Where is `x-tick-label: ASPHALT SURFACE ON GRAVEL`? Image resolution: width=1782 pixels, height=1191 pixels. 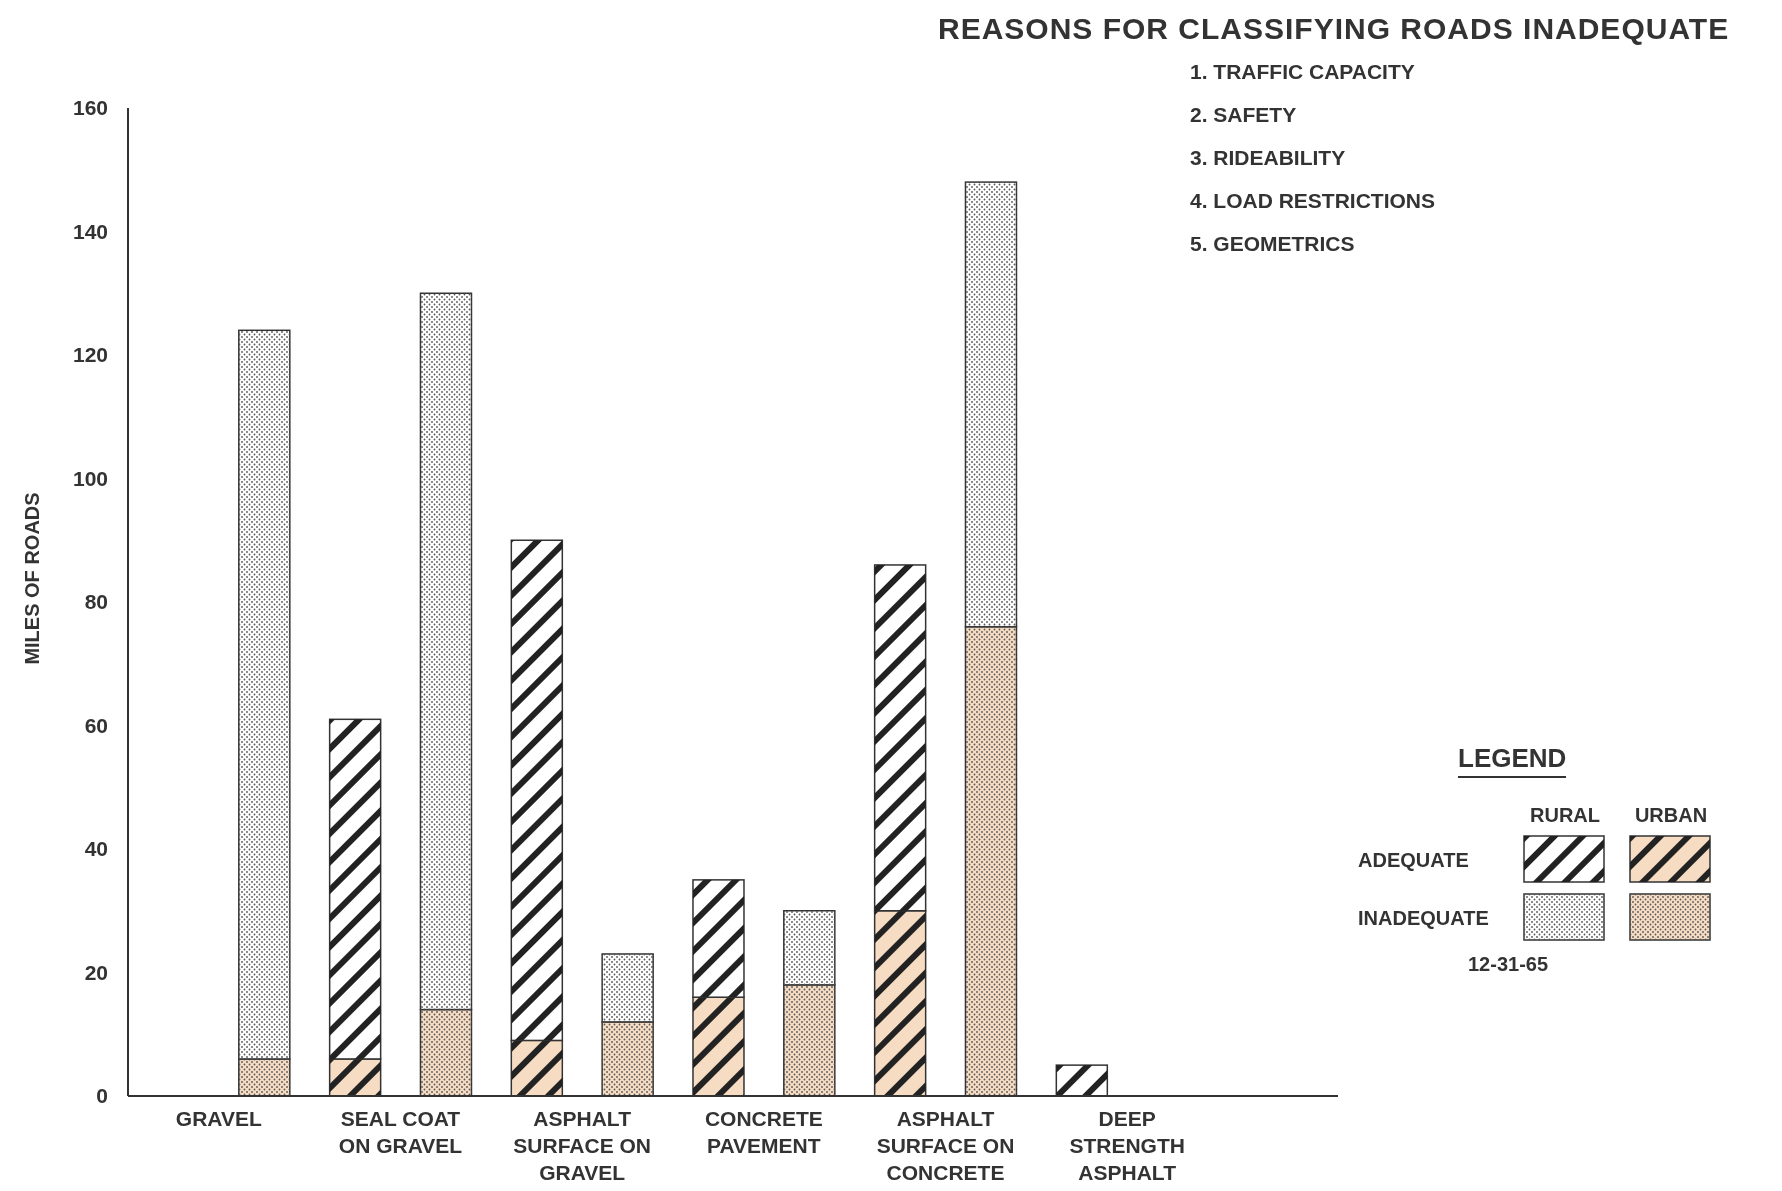 x-tick-label: ASPHALT SURFACE ON GRAVEL is located at coordinates (582, 1145).